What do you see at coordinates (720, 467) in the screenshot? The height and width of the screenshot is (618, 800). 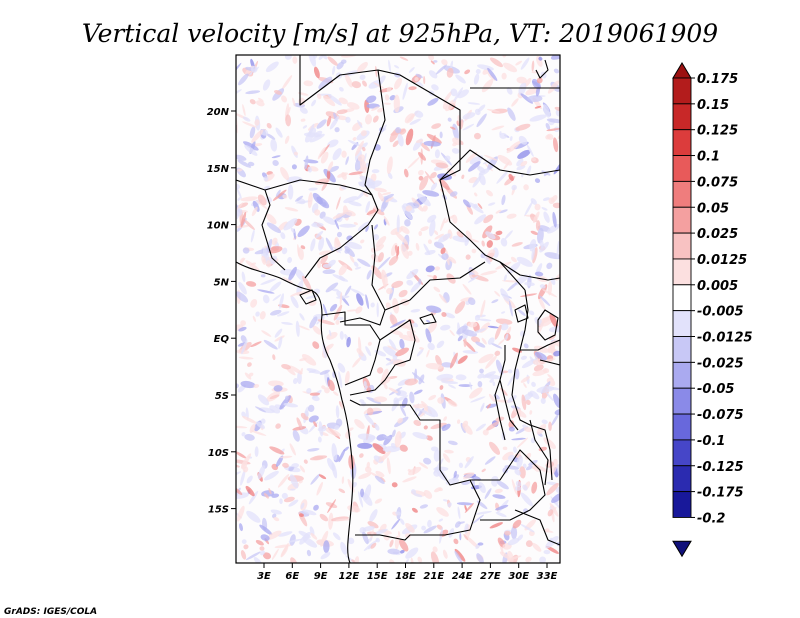 I see `colorbar-label: -0.125` at bounding box center [720, 467].